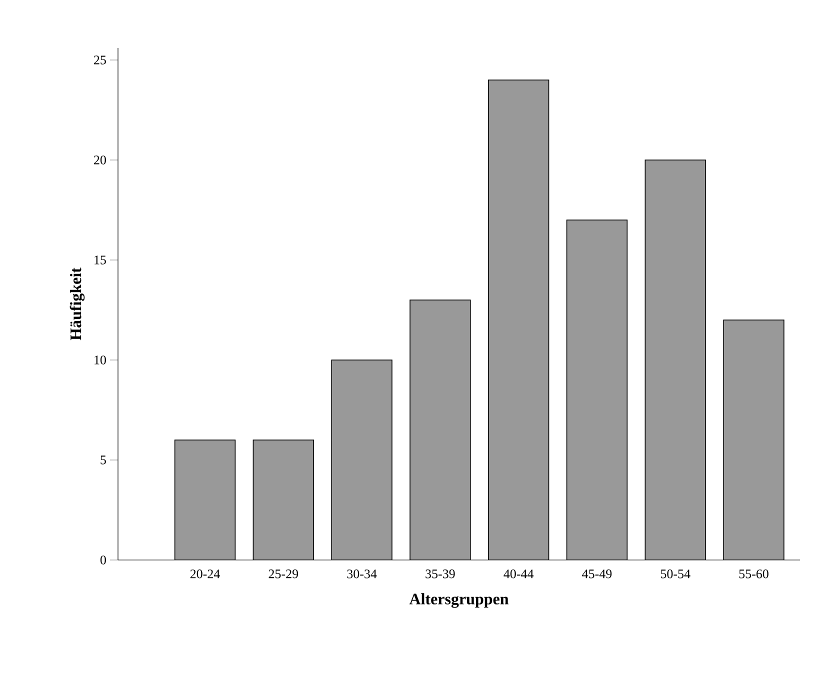 The width and height of the screenshot is (837, 677). What do you see at coordinates (100, 60) in the screenshot?
I see `y-tick-label: 25` at bounding box center [100, 60].